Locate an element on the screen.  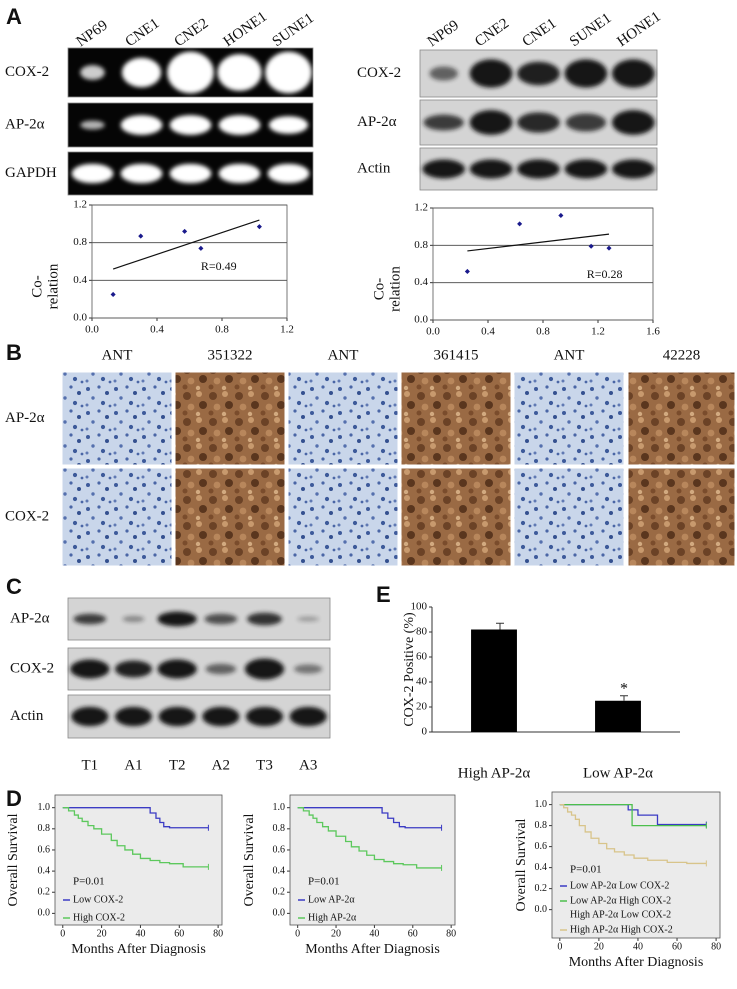
lane-label: T3 is located at coordinates (264, 765).